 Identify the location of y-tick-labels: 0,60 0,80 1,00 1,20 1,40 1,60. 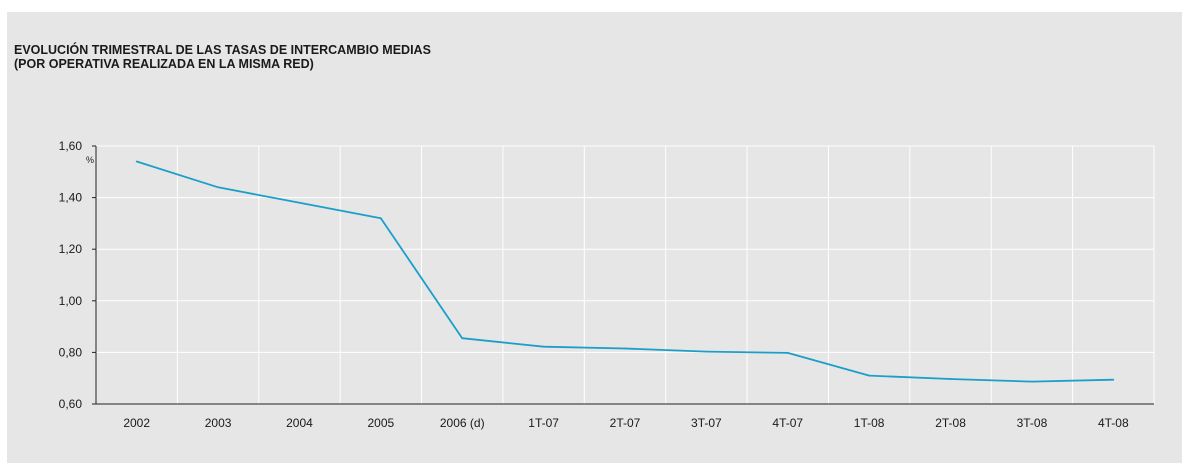
(71, 275).